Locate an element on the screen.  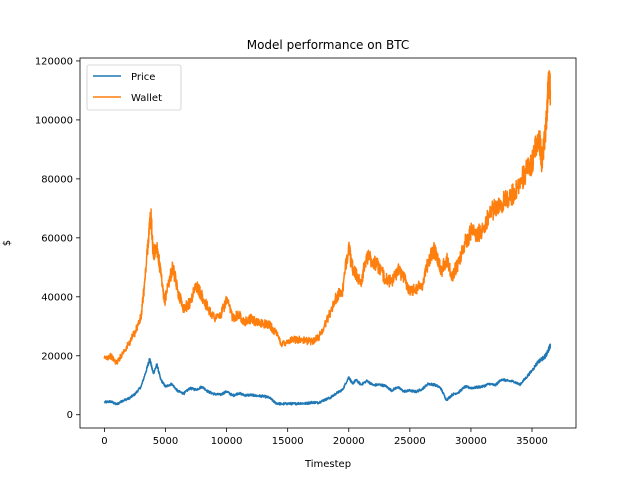
x-tick-label: 20000 is located at coordinates (349, 441).